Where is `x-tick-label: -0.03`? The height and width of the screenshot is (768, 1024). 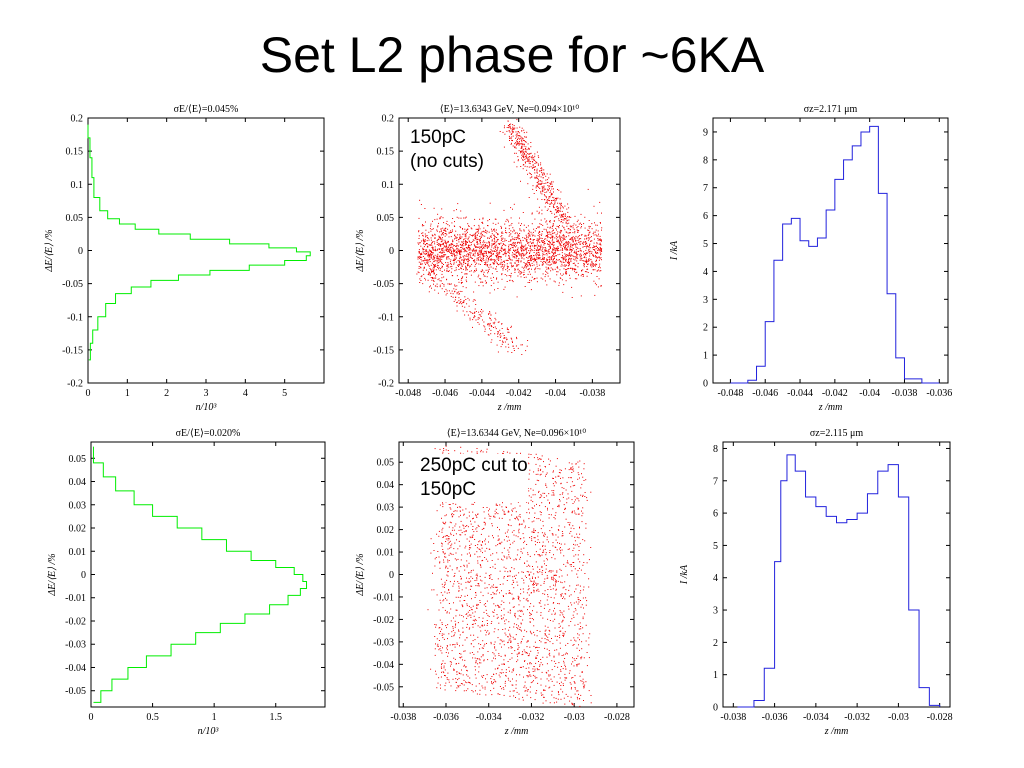
x-tick-label: -0.03 is located at coordinates (574, 717).